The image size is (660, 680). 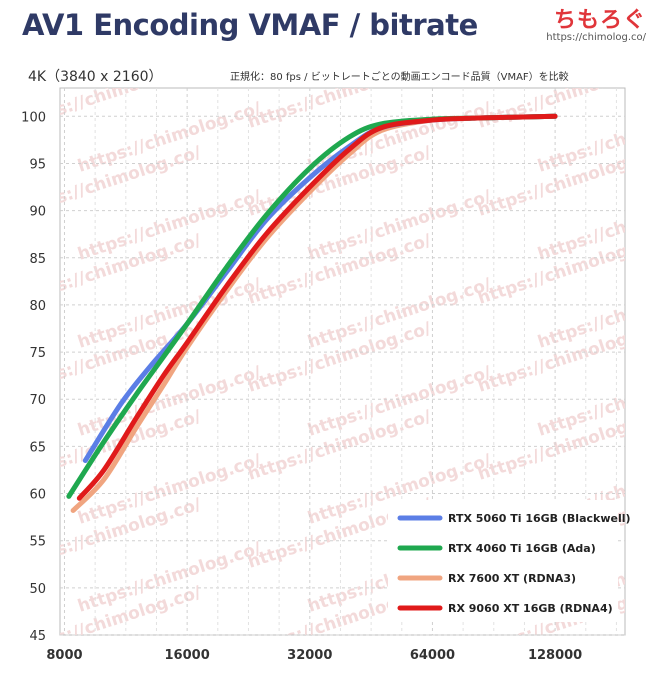 I want to click on x-tick-label: 64000, so click(x=432, y=655).